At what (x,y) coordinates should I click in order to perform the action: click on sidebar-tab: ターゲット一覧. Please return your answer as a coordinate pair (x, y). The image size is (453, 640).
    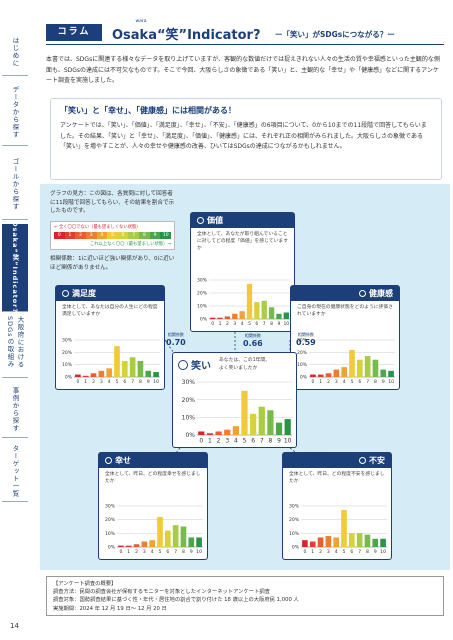
    Looking at the image, I should click on (15, 472).